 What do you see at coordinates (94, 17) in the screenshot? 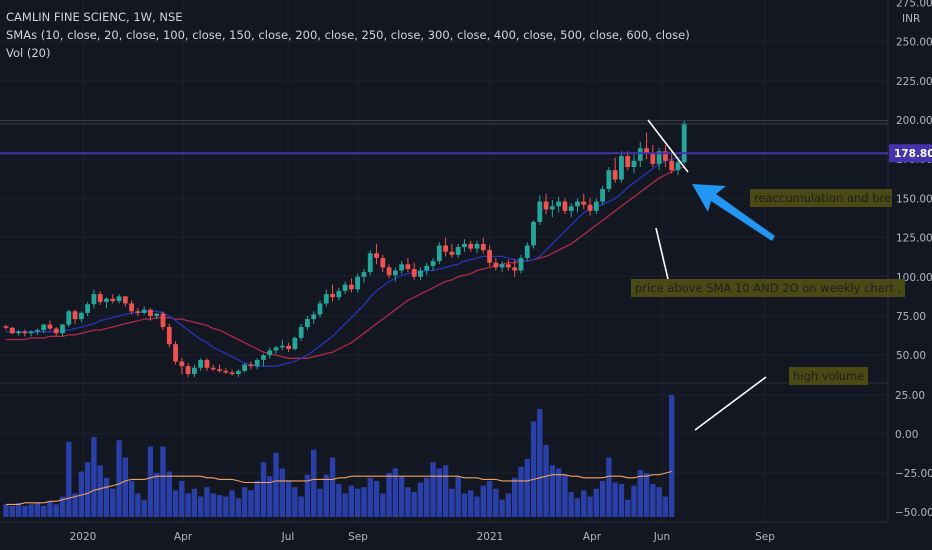
I see `symbol-title: CAMLIN FINE SCIENC, 1W, NSE` at bounding box center [94, 17].